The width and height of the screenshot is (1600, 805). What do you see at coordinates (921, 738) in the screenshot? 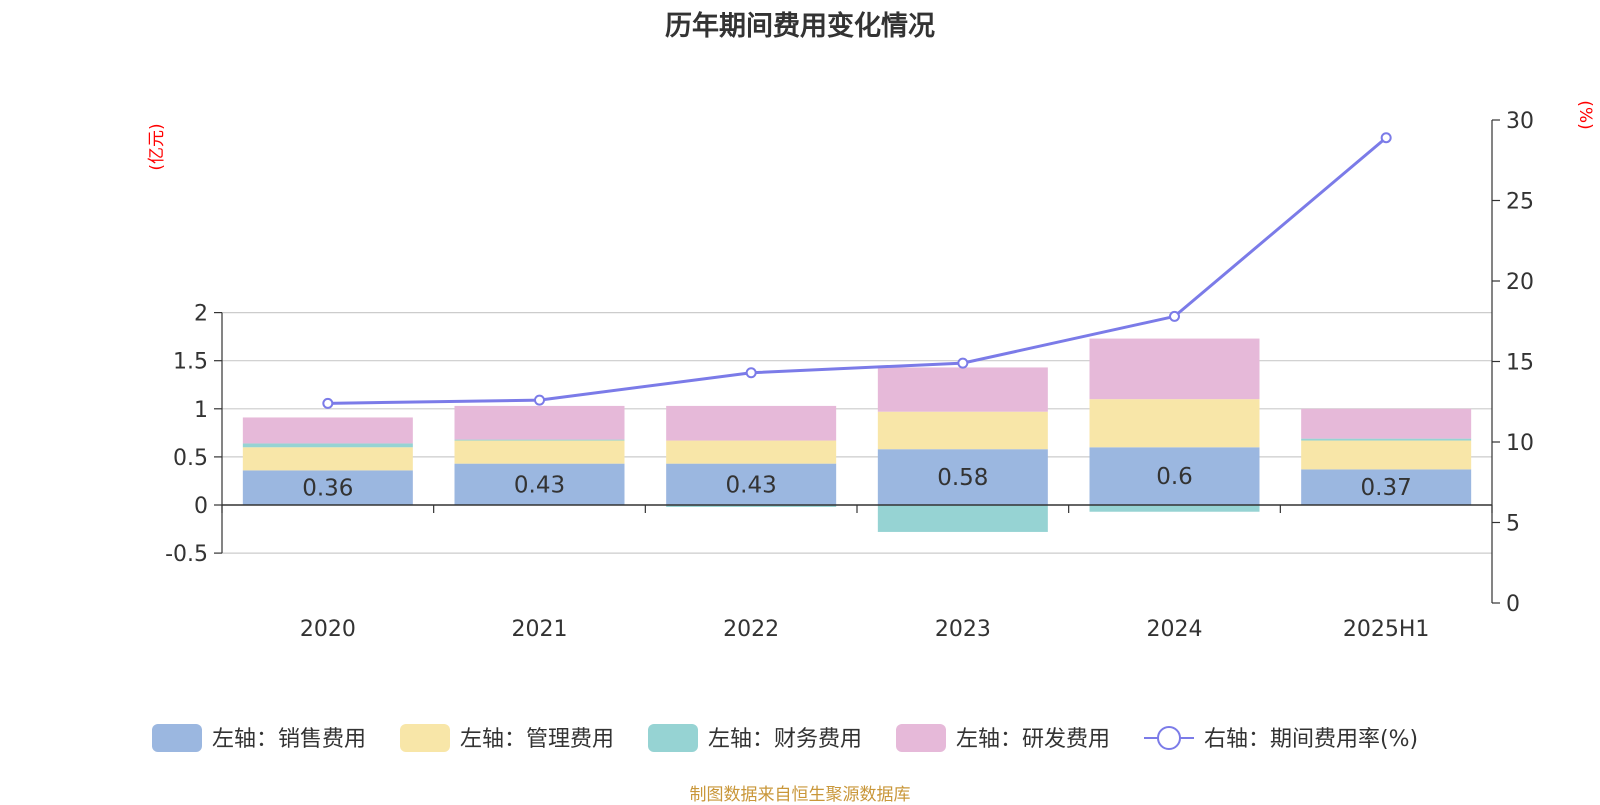
I see `legend-swatch-rd` at bounding box center [921, 738].